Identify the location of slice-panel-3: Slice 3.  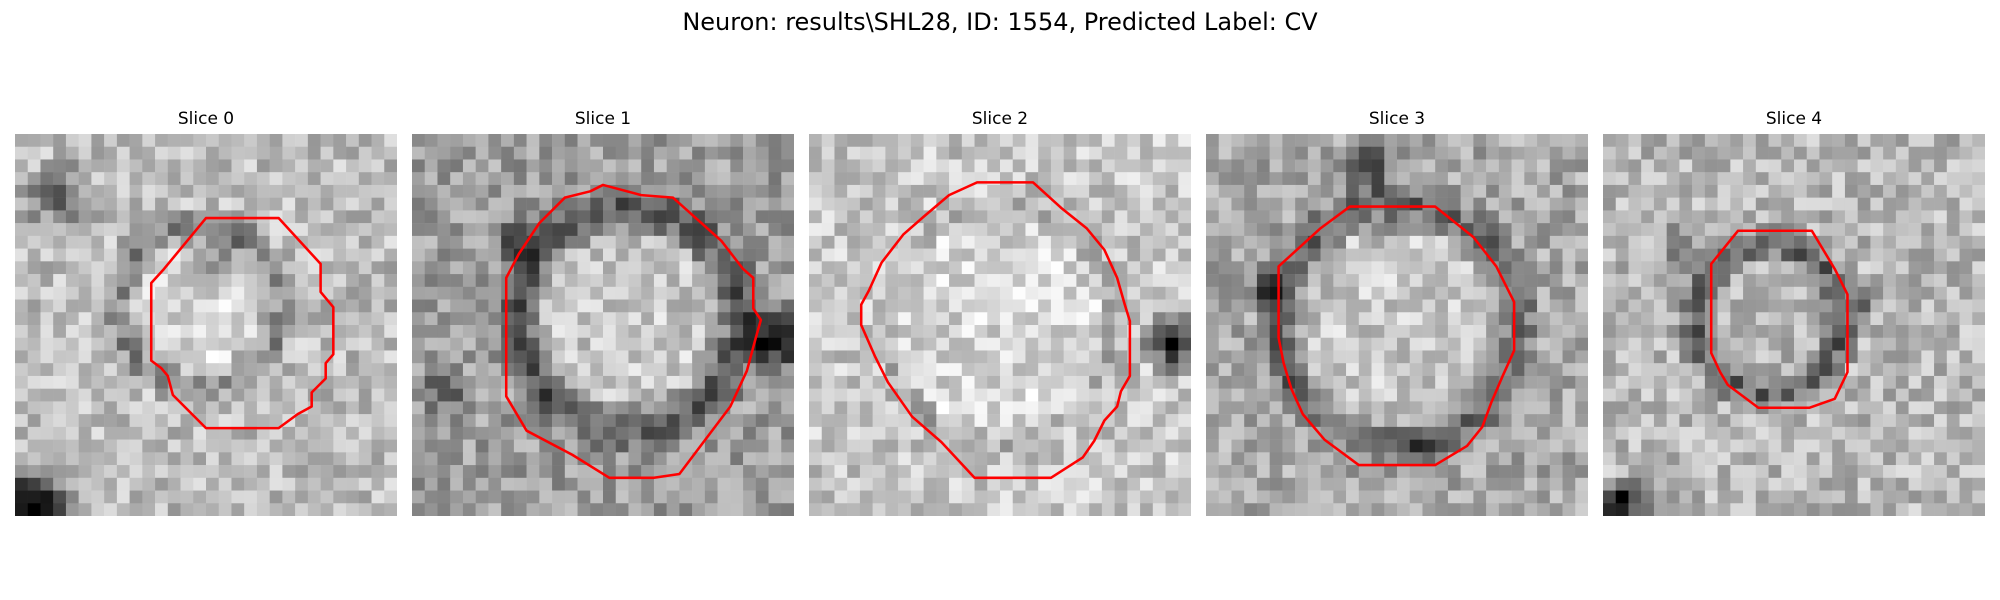
(1397, 312).